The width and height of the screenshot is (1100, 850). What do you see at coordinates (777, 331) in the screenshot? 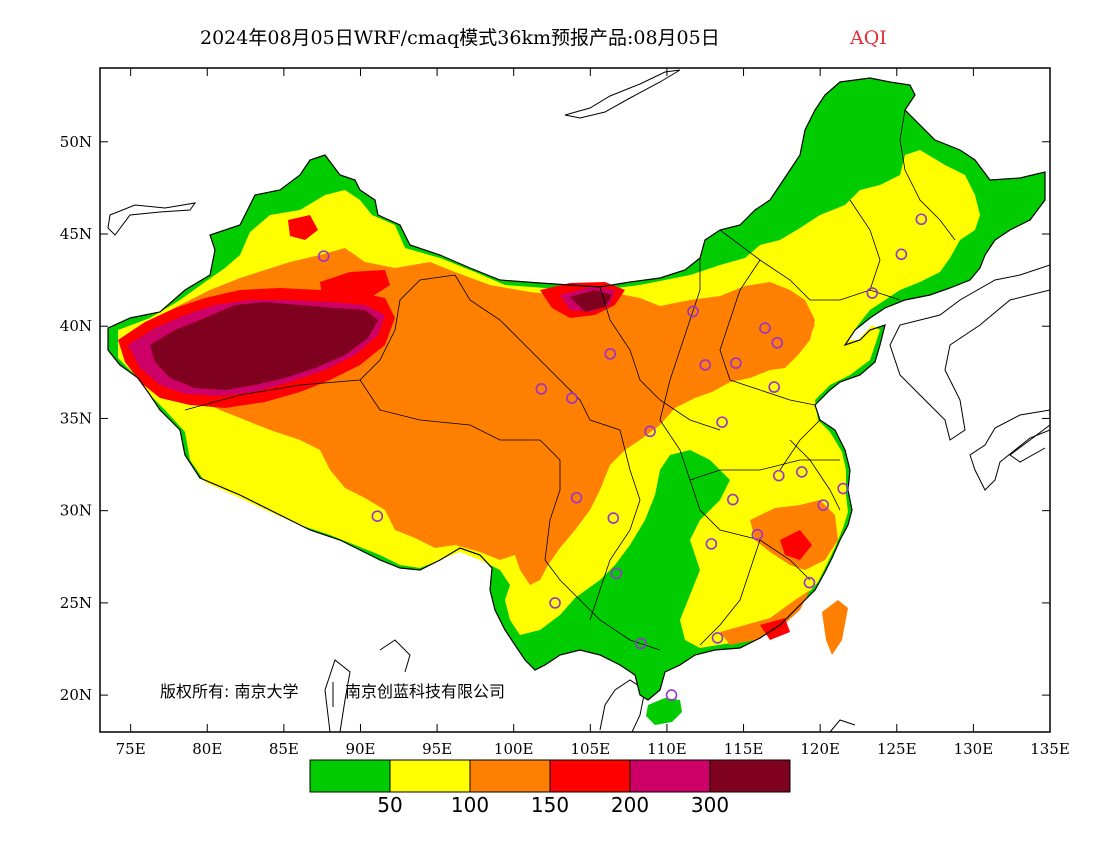
I see `region-sensitive-n` at bounding box center [777, 331].